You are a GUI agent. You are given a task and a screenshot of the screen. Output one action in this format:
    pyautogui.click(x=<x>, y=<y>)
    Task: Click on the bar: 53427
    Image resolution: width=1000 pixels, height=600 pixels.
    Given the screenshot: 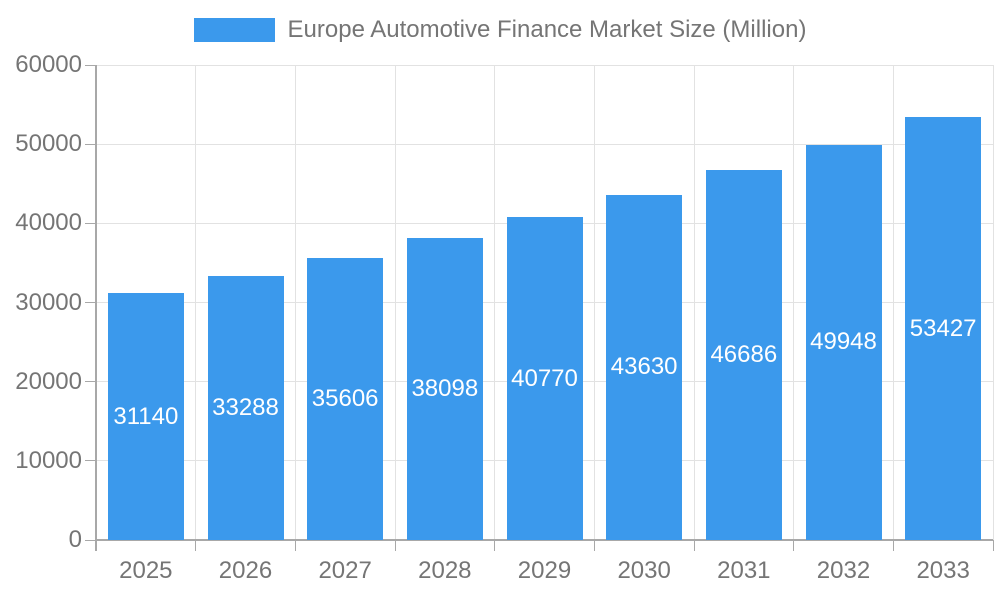 What is the action you would take?
    pyautogui.click(x=943, y=328)
    